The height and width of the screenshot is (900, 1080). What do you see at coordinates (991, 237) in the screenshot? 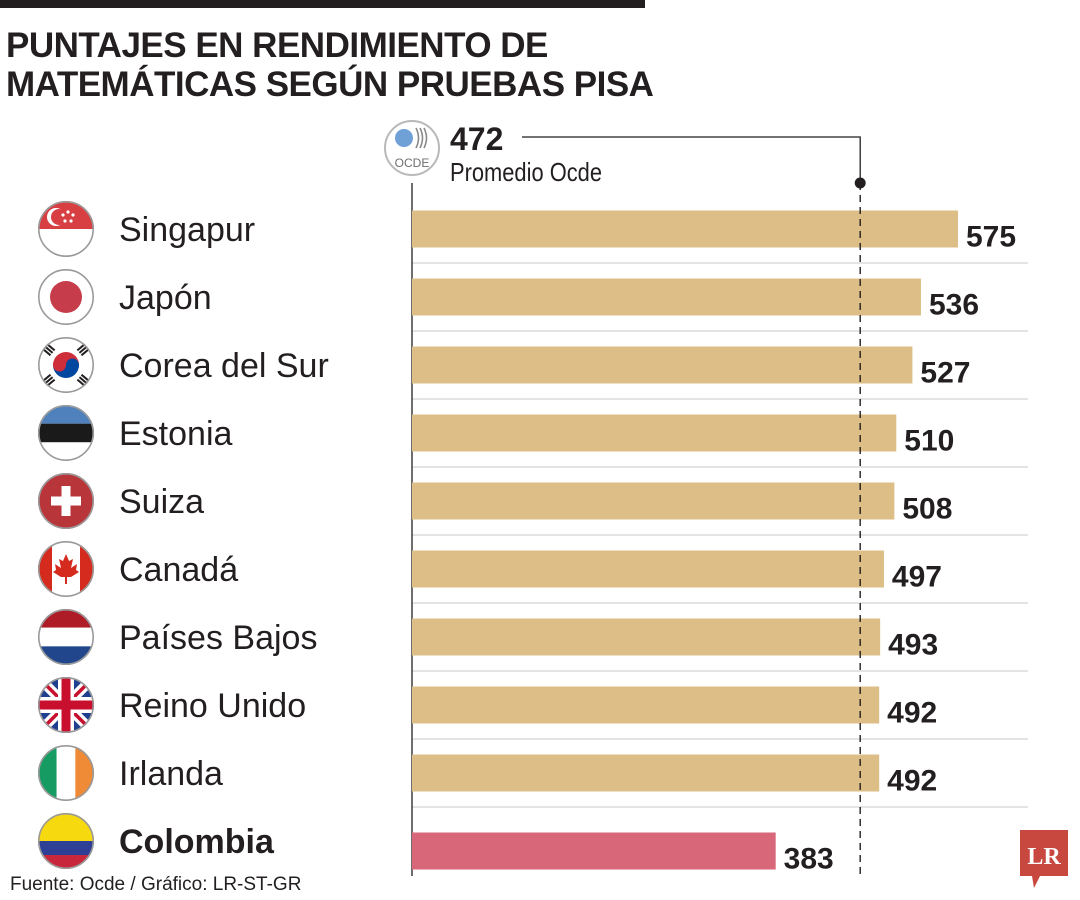
I see `value-label: 575` at bounding box center [991, 237].